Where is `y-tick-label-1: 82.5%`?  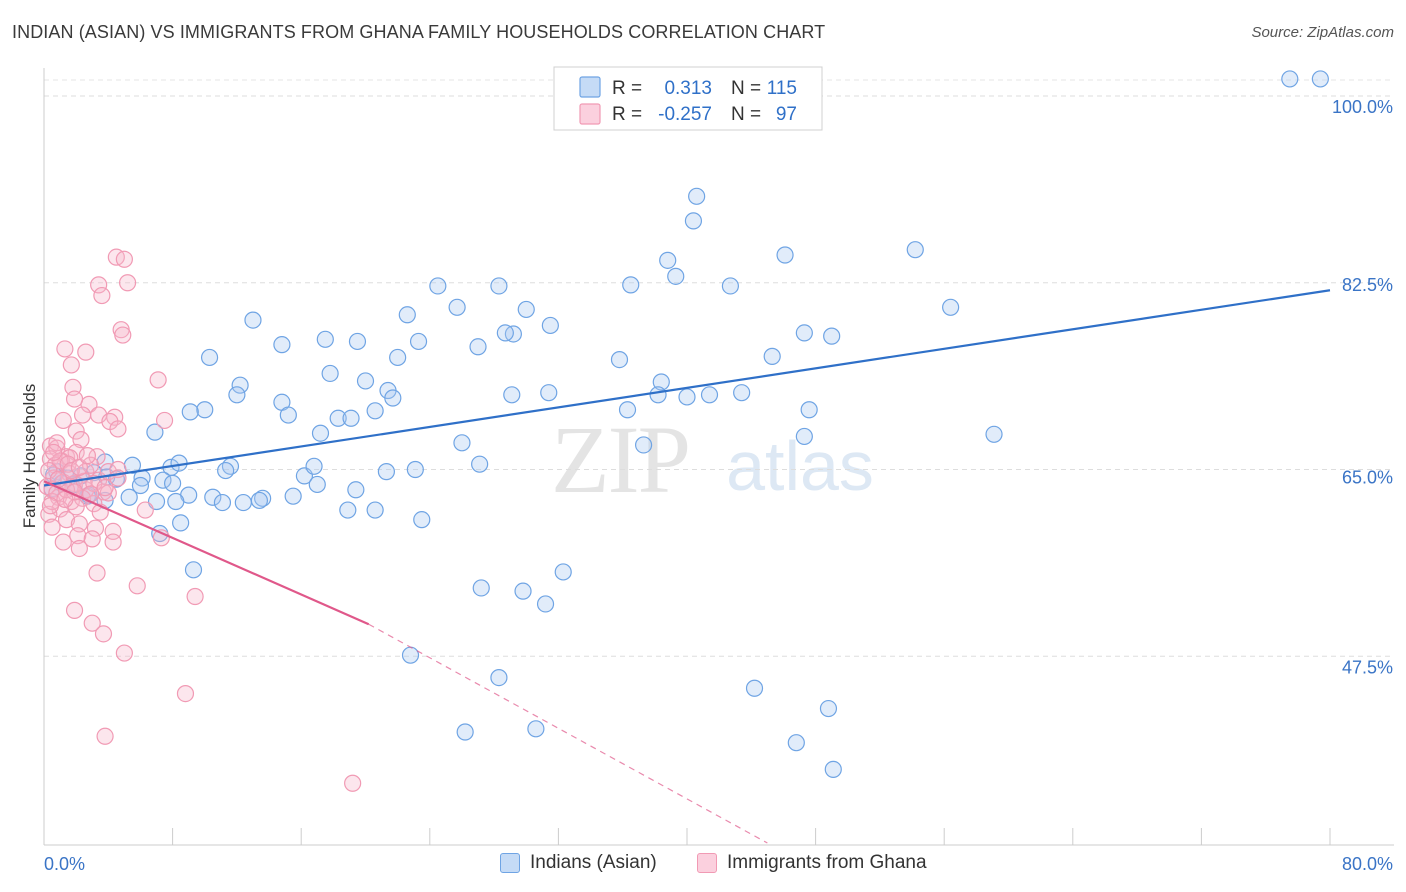 y-tick-label-1: 82.5% is located at coordinates (1367, 285).